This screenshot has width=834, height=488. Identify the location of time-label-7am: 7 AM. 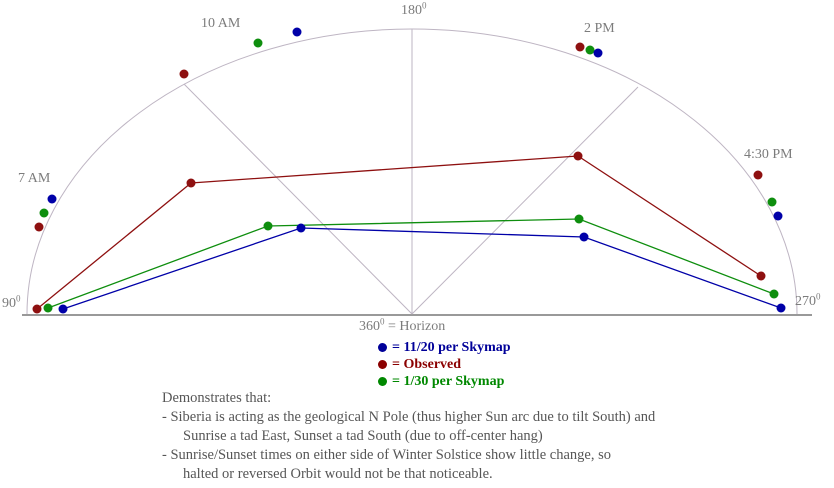
(34, 178).